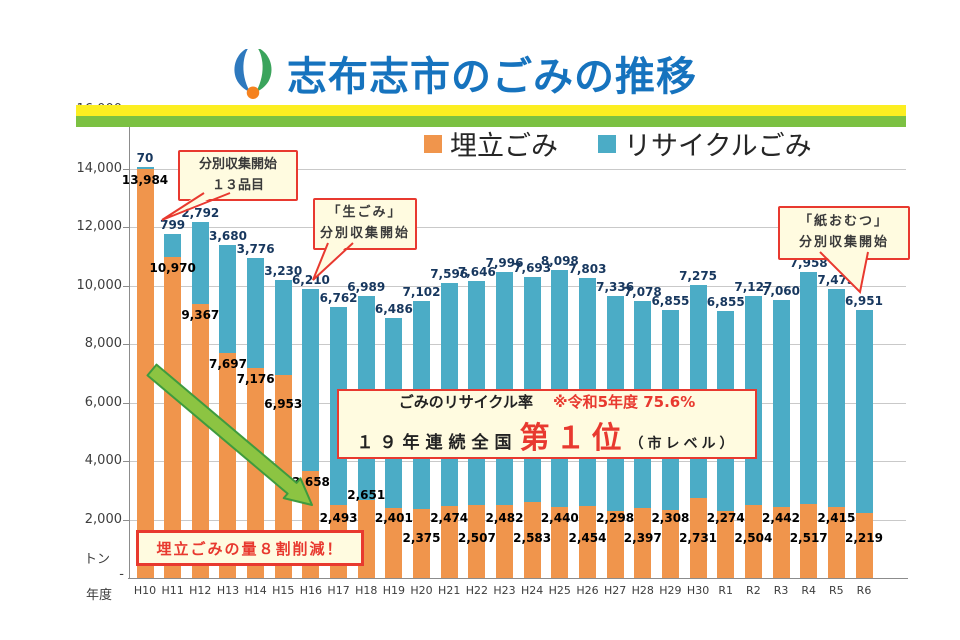 This screenshot has width=960, height=640. What do you see at coordinates (103, 402) in the screenshot?
I see `y-axis-tick-label: 6,000` at bounding box center [103, 402].